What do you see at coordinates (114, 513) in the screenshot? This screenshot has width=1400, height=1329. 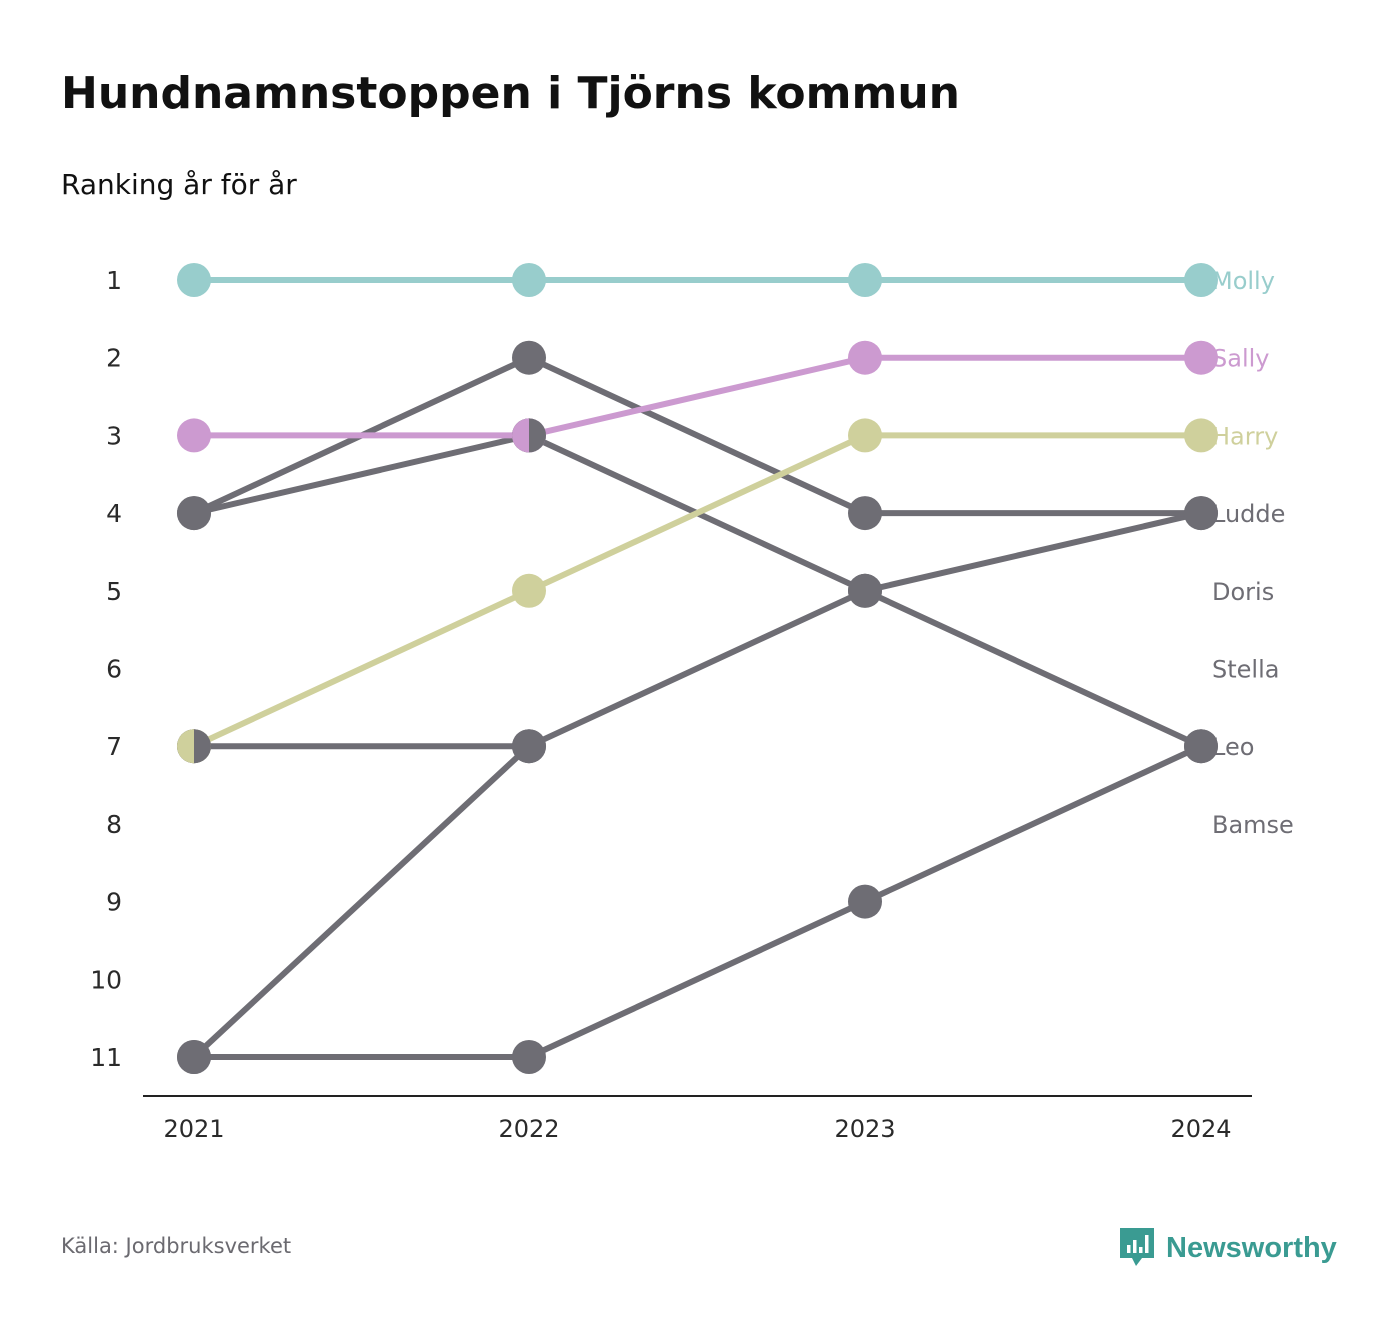 I see `y-tick-label: 4` at bounding box center [114, 513].